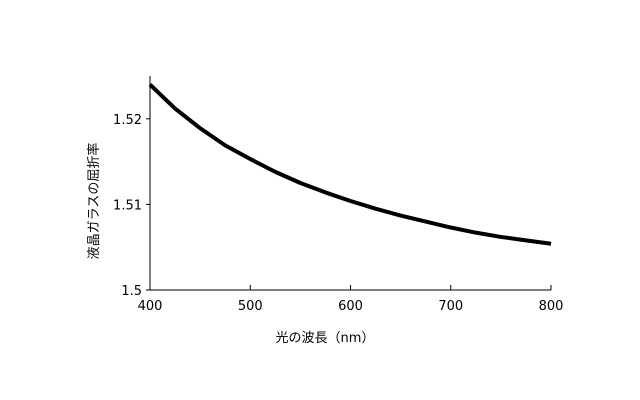 This screenshot has height=400, width=640. Describe the element at coordinates (94, 201) in the screenshot. I see `y-axis-label: 液晶ガラスの屈折率` at that location.